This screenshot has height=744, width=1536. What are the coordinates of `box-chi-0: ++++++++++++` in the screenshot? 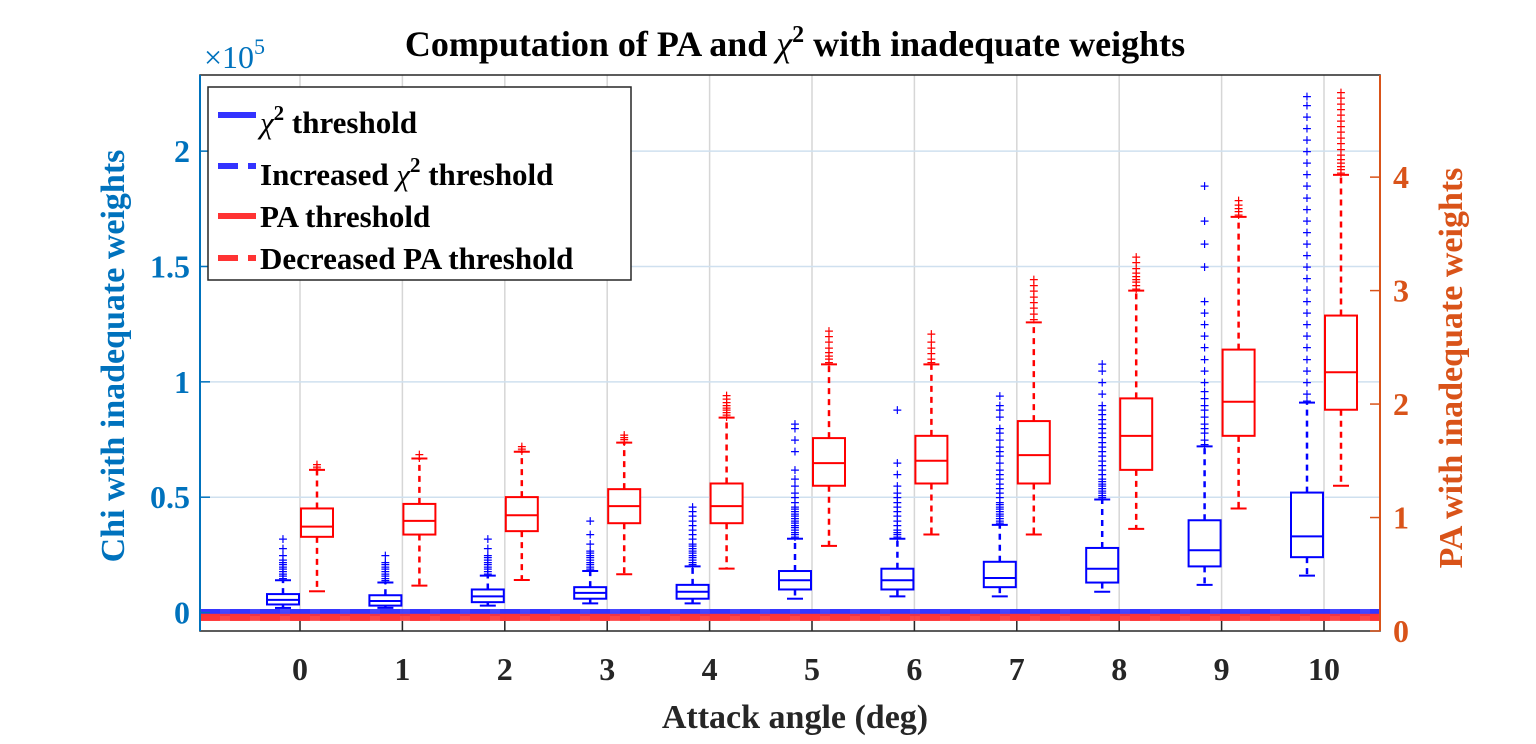 It's located at (283, 569).